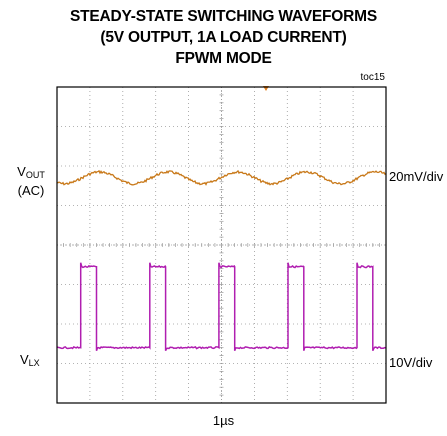 This screenshot has height=436, width=447. I want to click on timebase-label: 1µs, so click(223, 420).